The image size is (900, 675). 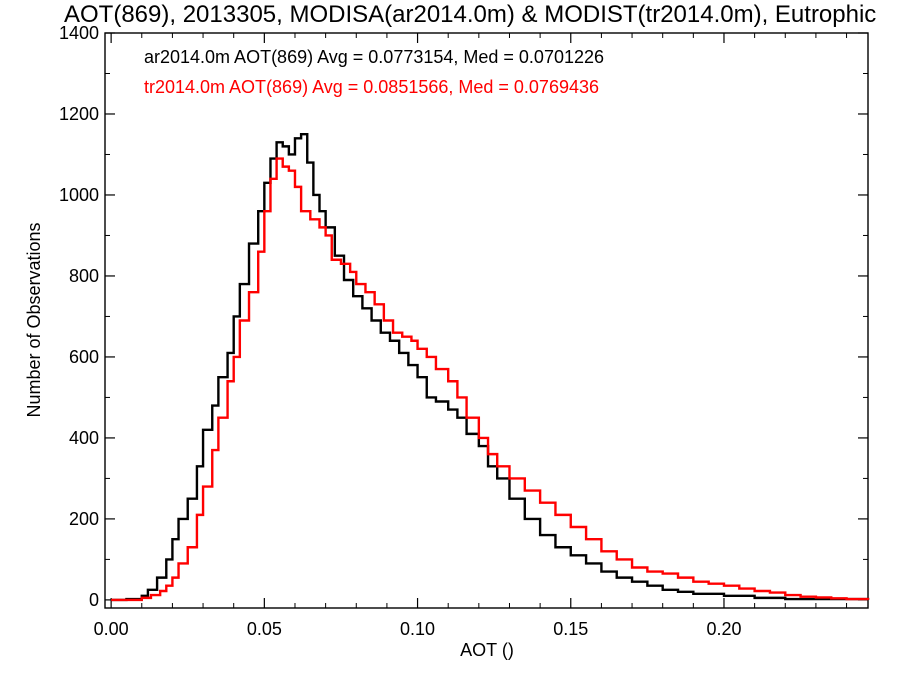 What do you see at coordinates (79, 33) in the screenshot?
I see `y-tick-label: 1400` at bounding box center [79, 33].